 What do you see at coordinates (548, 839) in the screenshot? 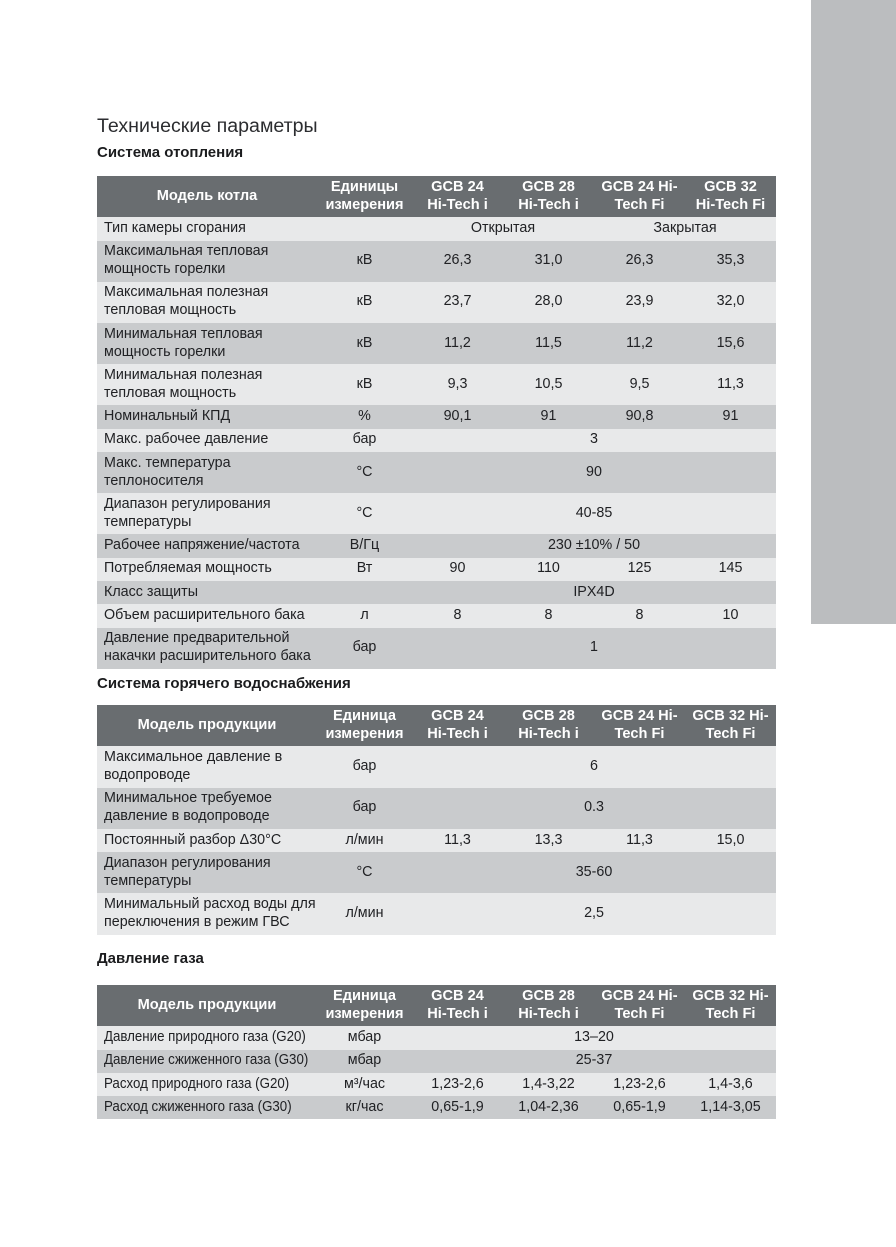
I see `value-cell: 13,3` at bounding box center [548, 839].